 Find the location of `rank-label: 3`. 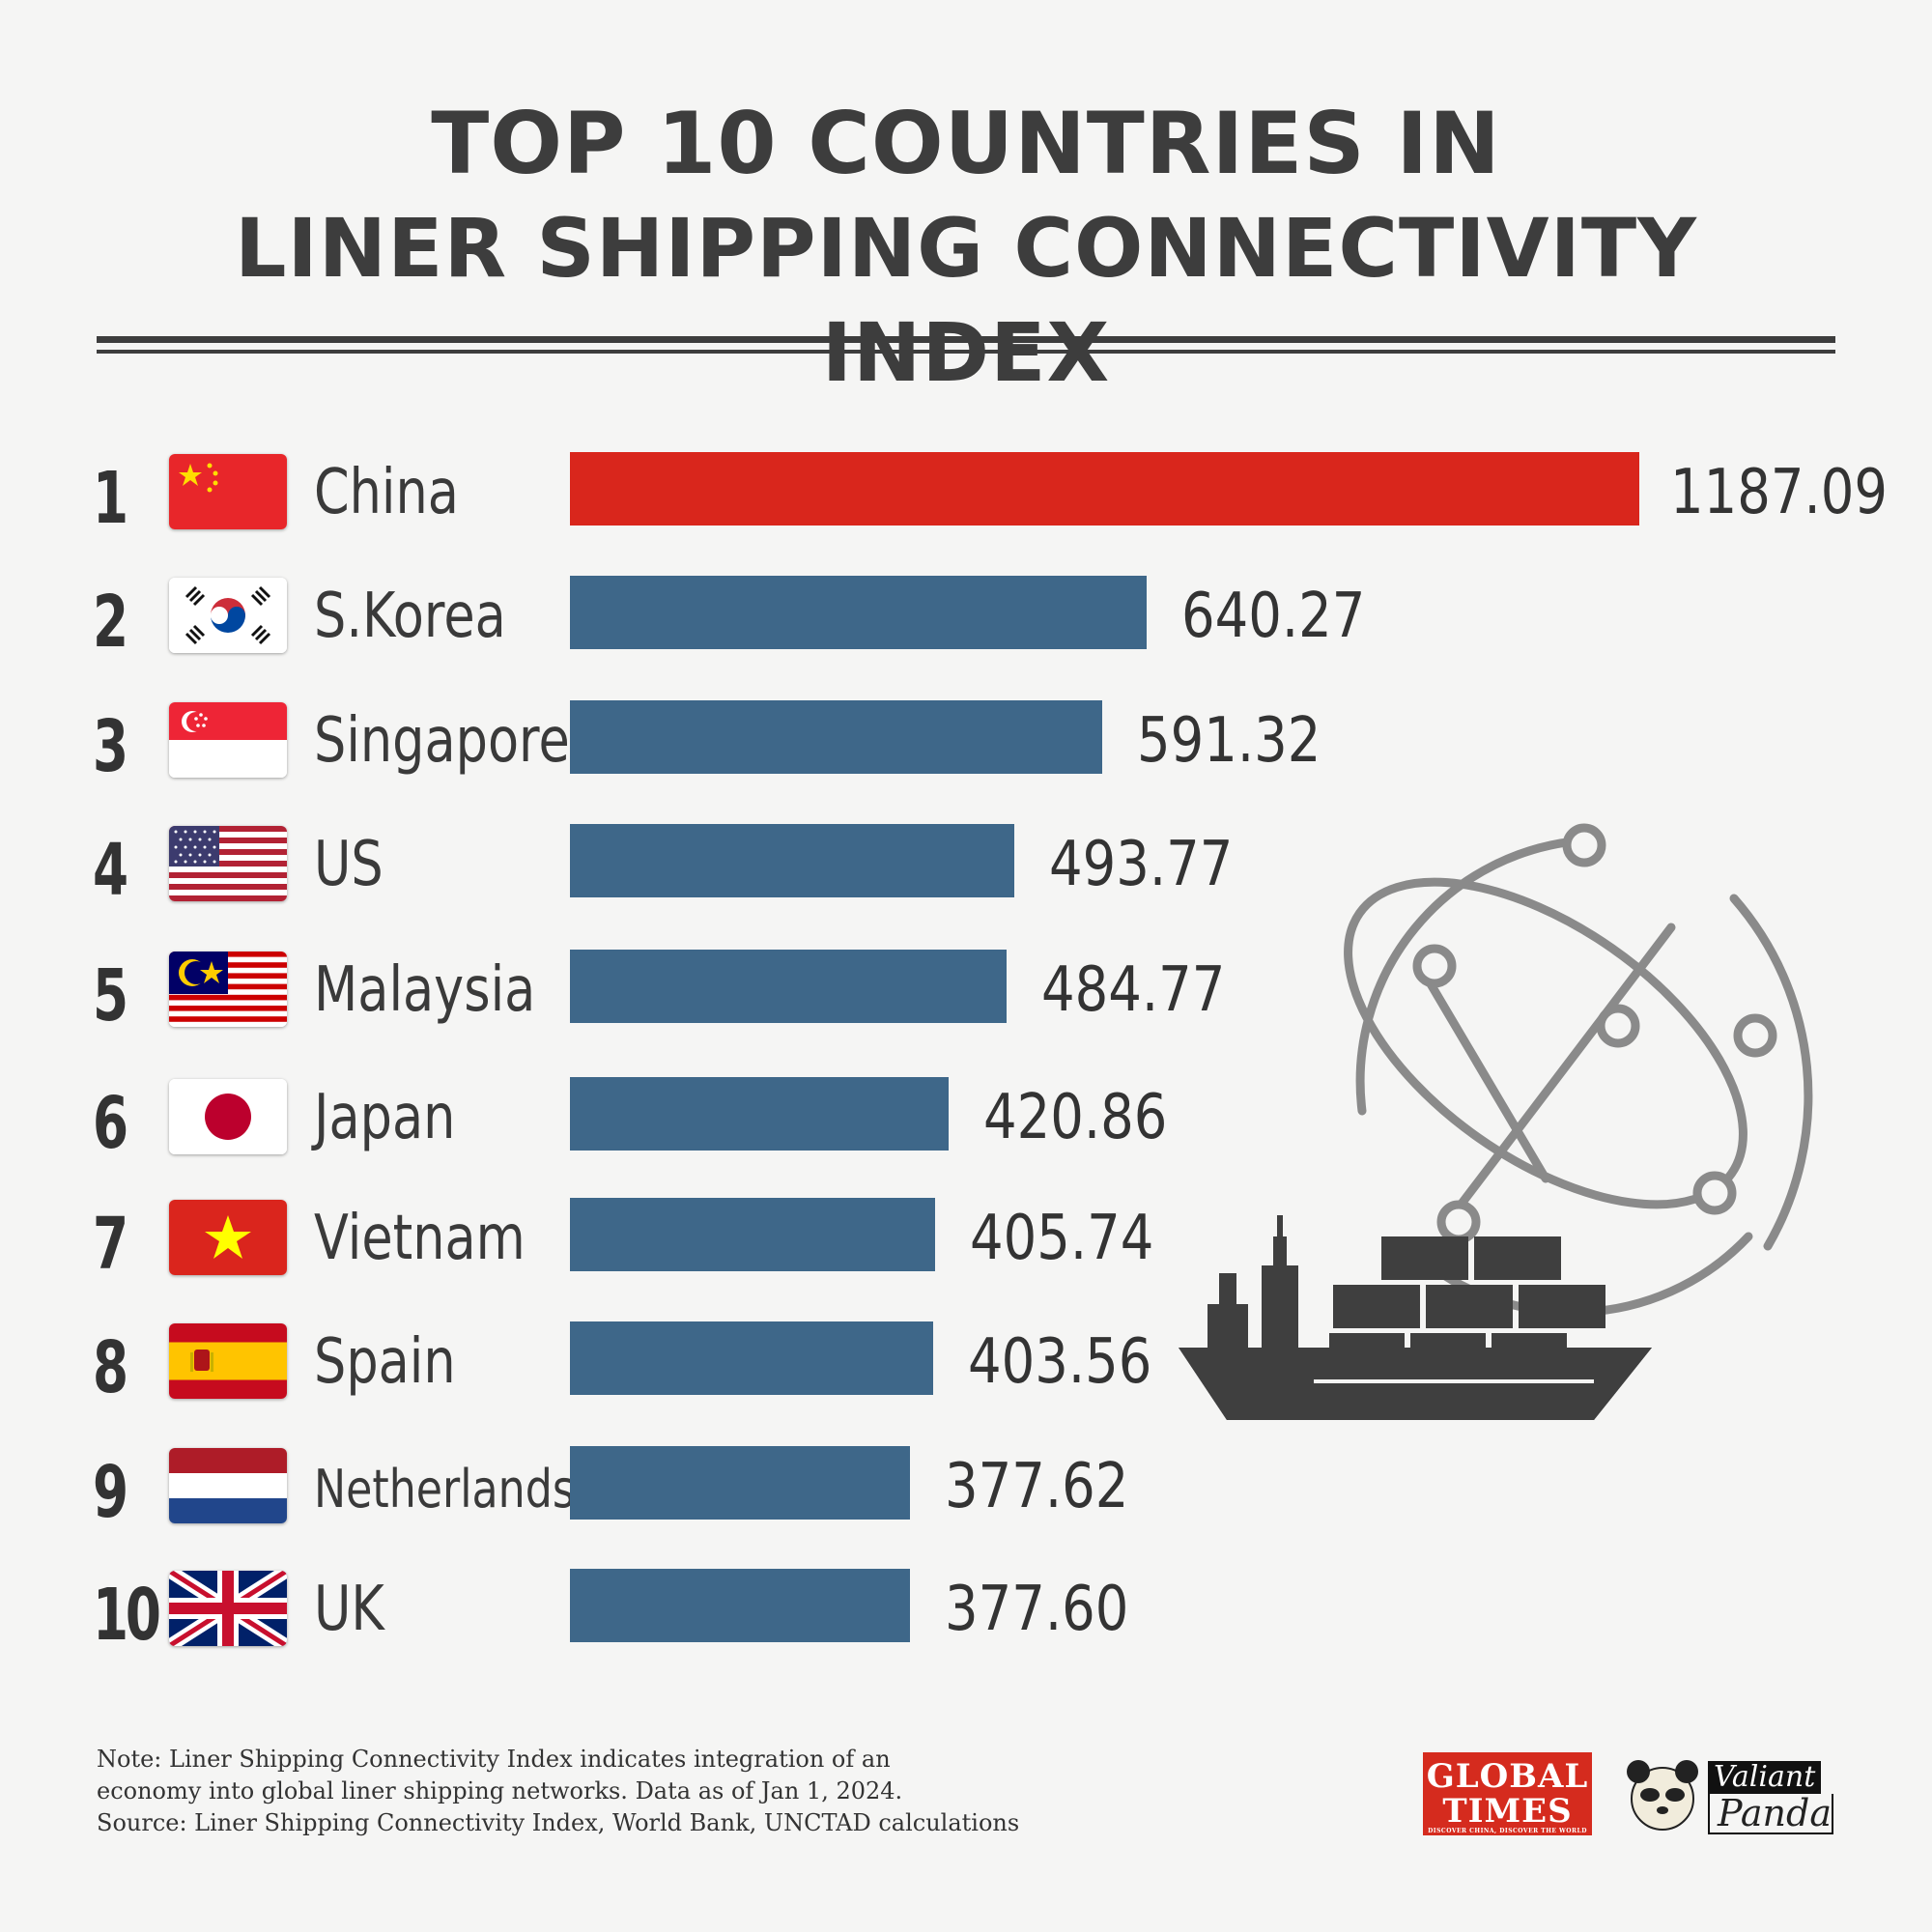

rank-label: 3 is located at coordinates (110, 746).